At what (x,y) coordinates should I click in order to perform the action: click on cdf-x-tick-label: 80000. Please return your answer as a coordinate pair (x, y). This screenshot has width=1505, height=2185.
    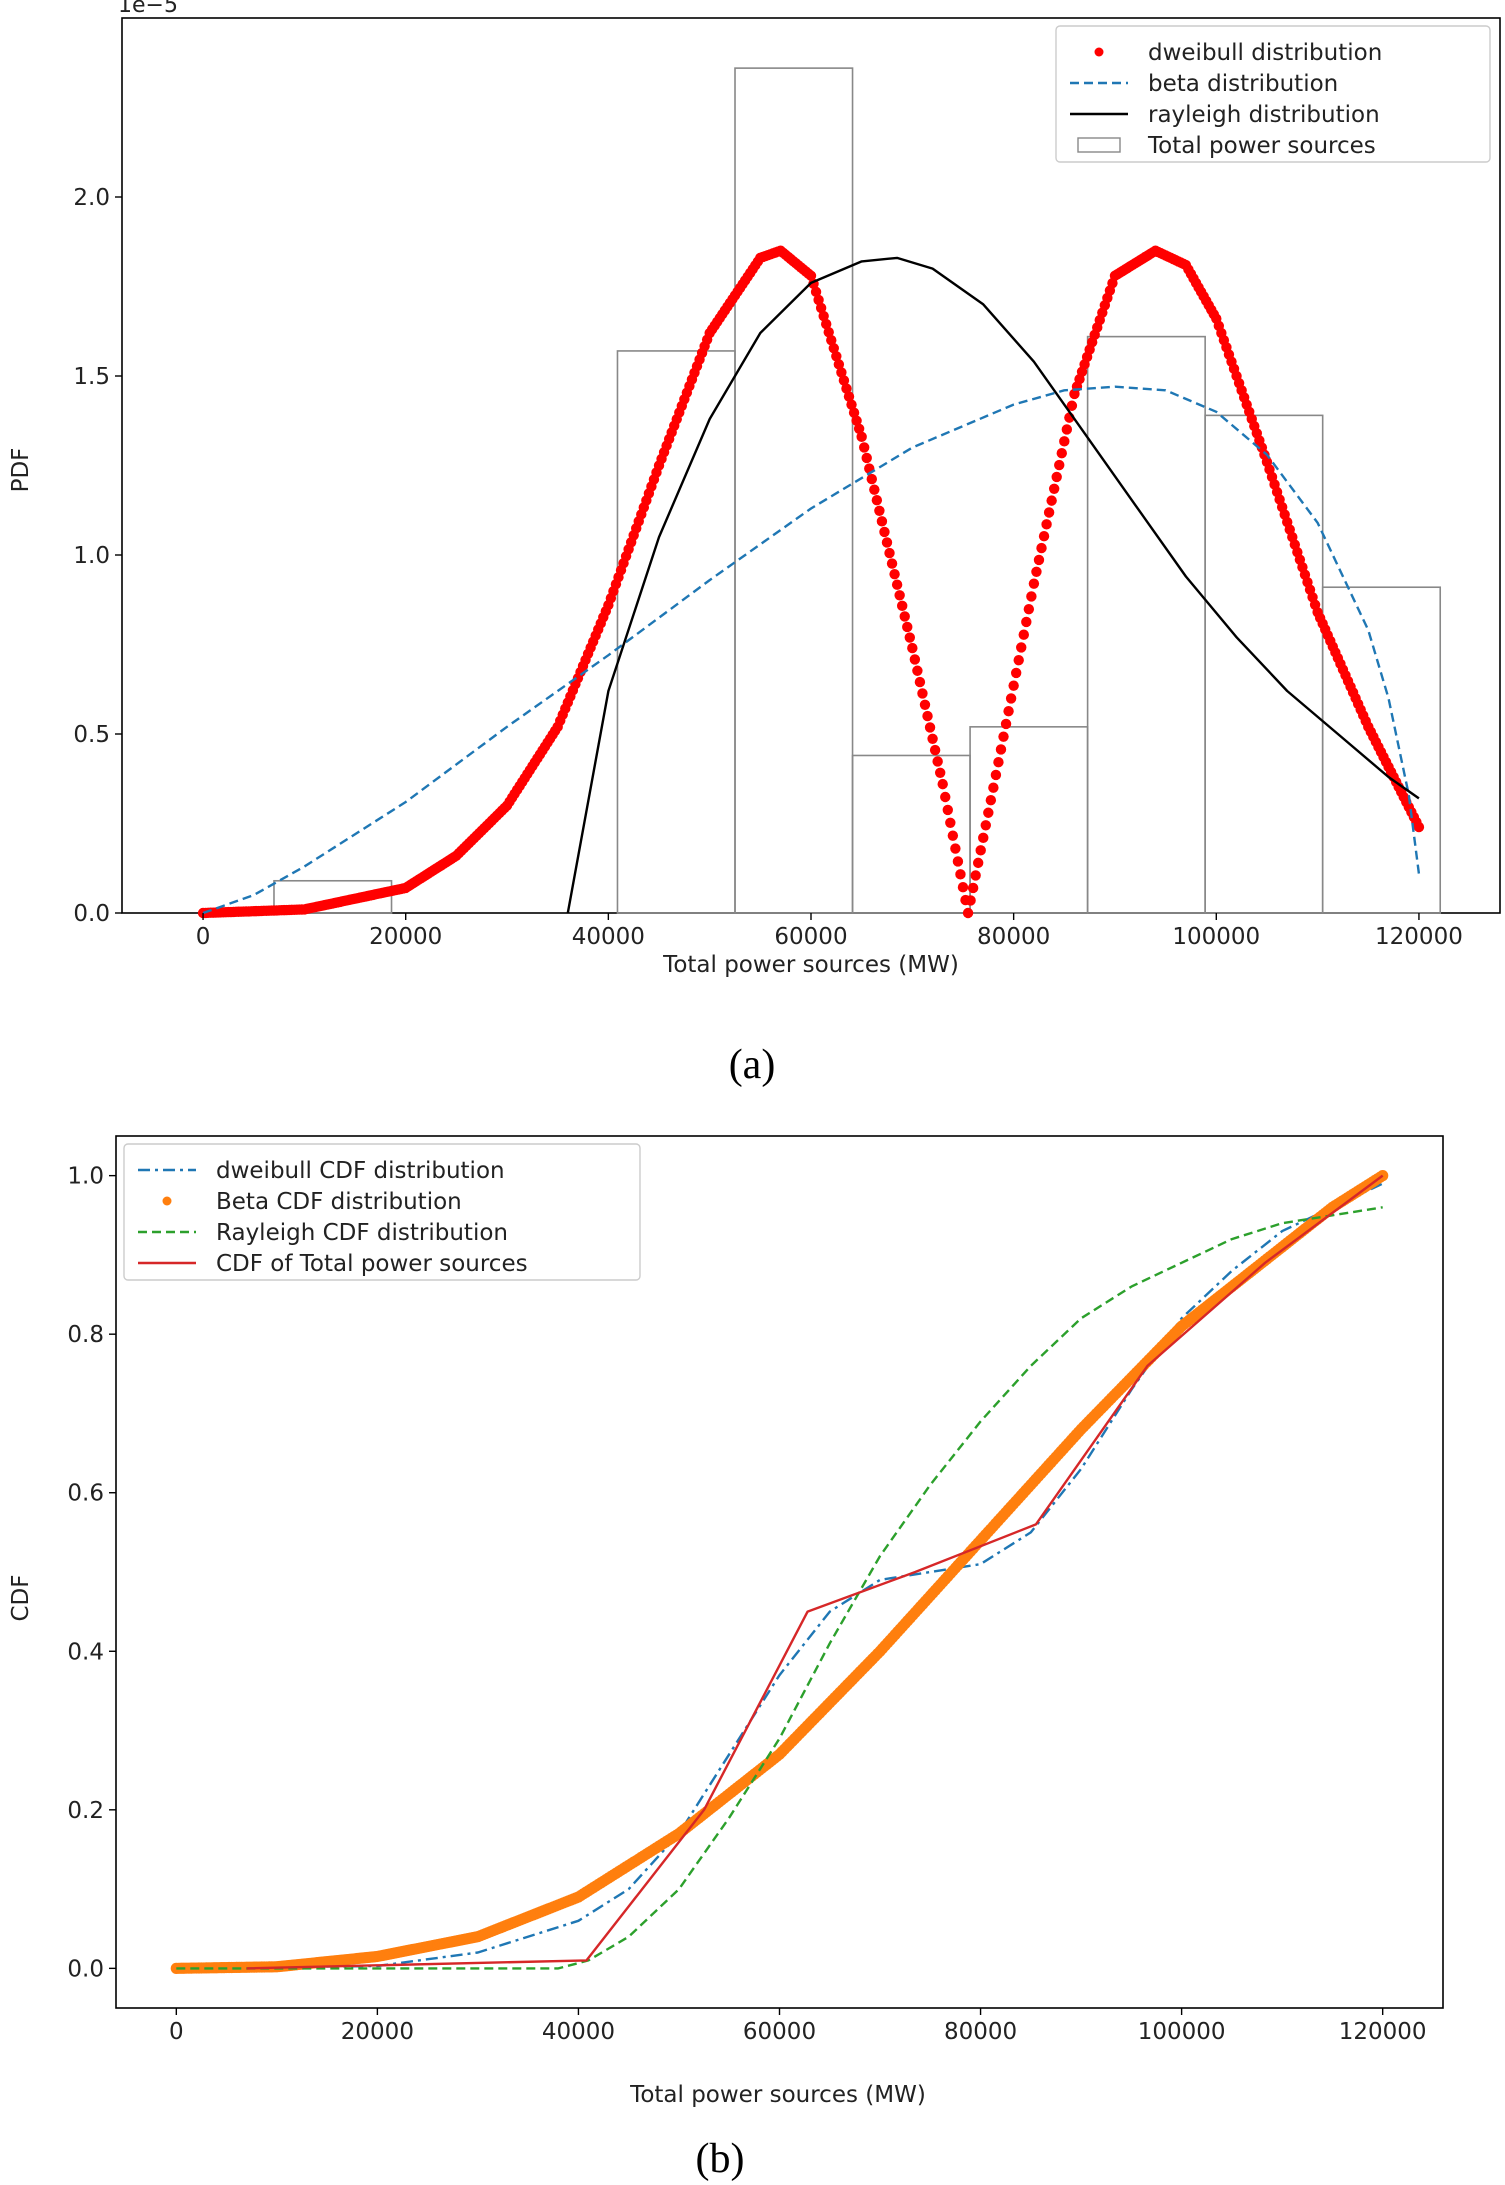
    Looking at the image, I should click on (980, 2032).